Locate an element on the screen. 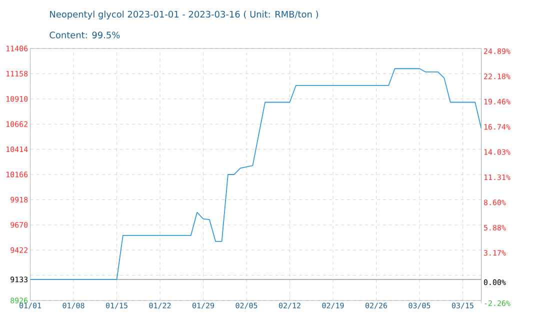 This screenshot has height=332, width=550. chart-title: Neopentyl glycol 2023-01-01 - 2023-03-16 ( Unit: RMB/ton ) is located at coordinates (184, 15).